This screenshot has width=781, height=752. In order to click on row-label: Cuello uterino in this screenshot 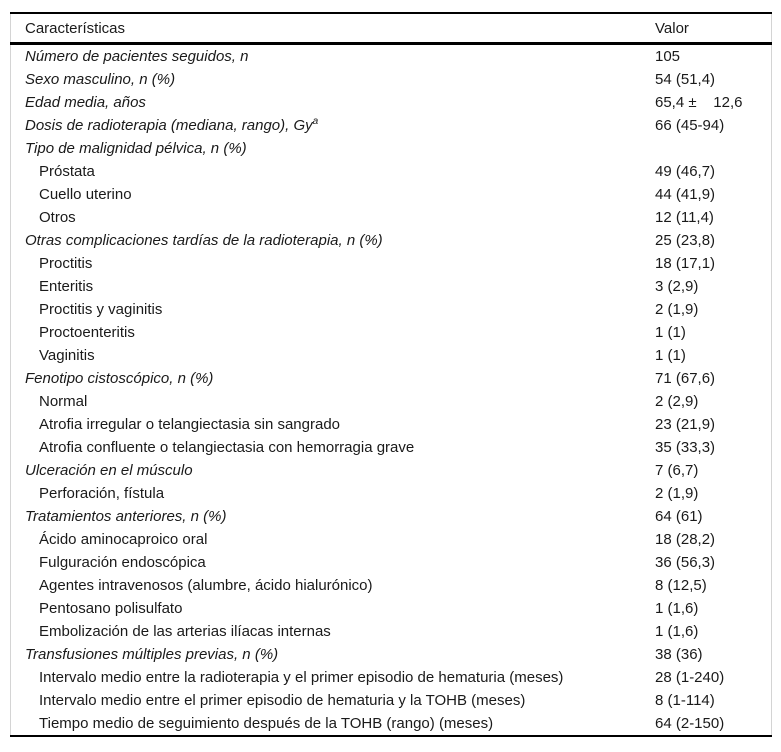, I will do `click(85, 194)`.